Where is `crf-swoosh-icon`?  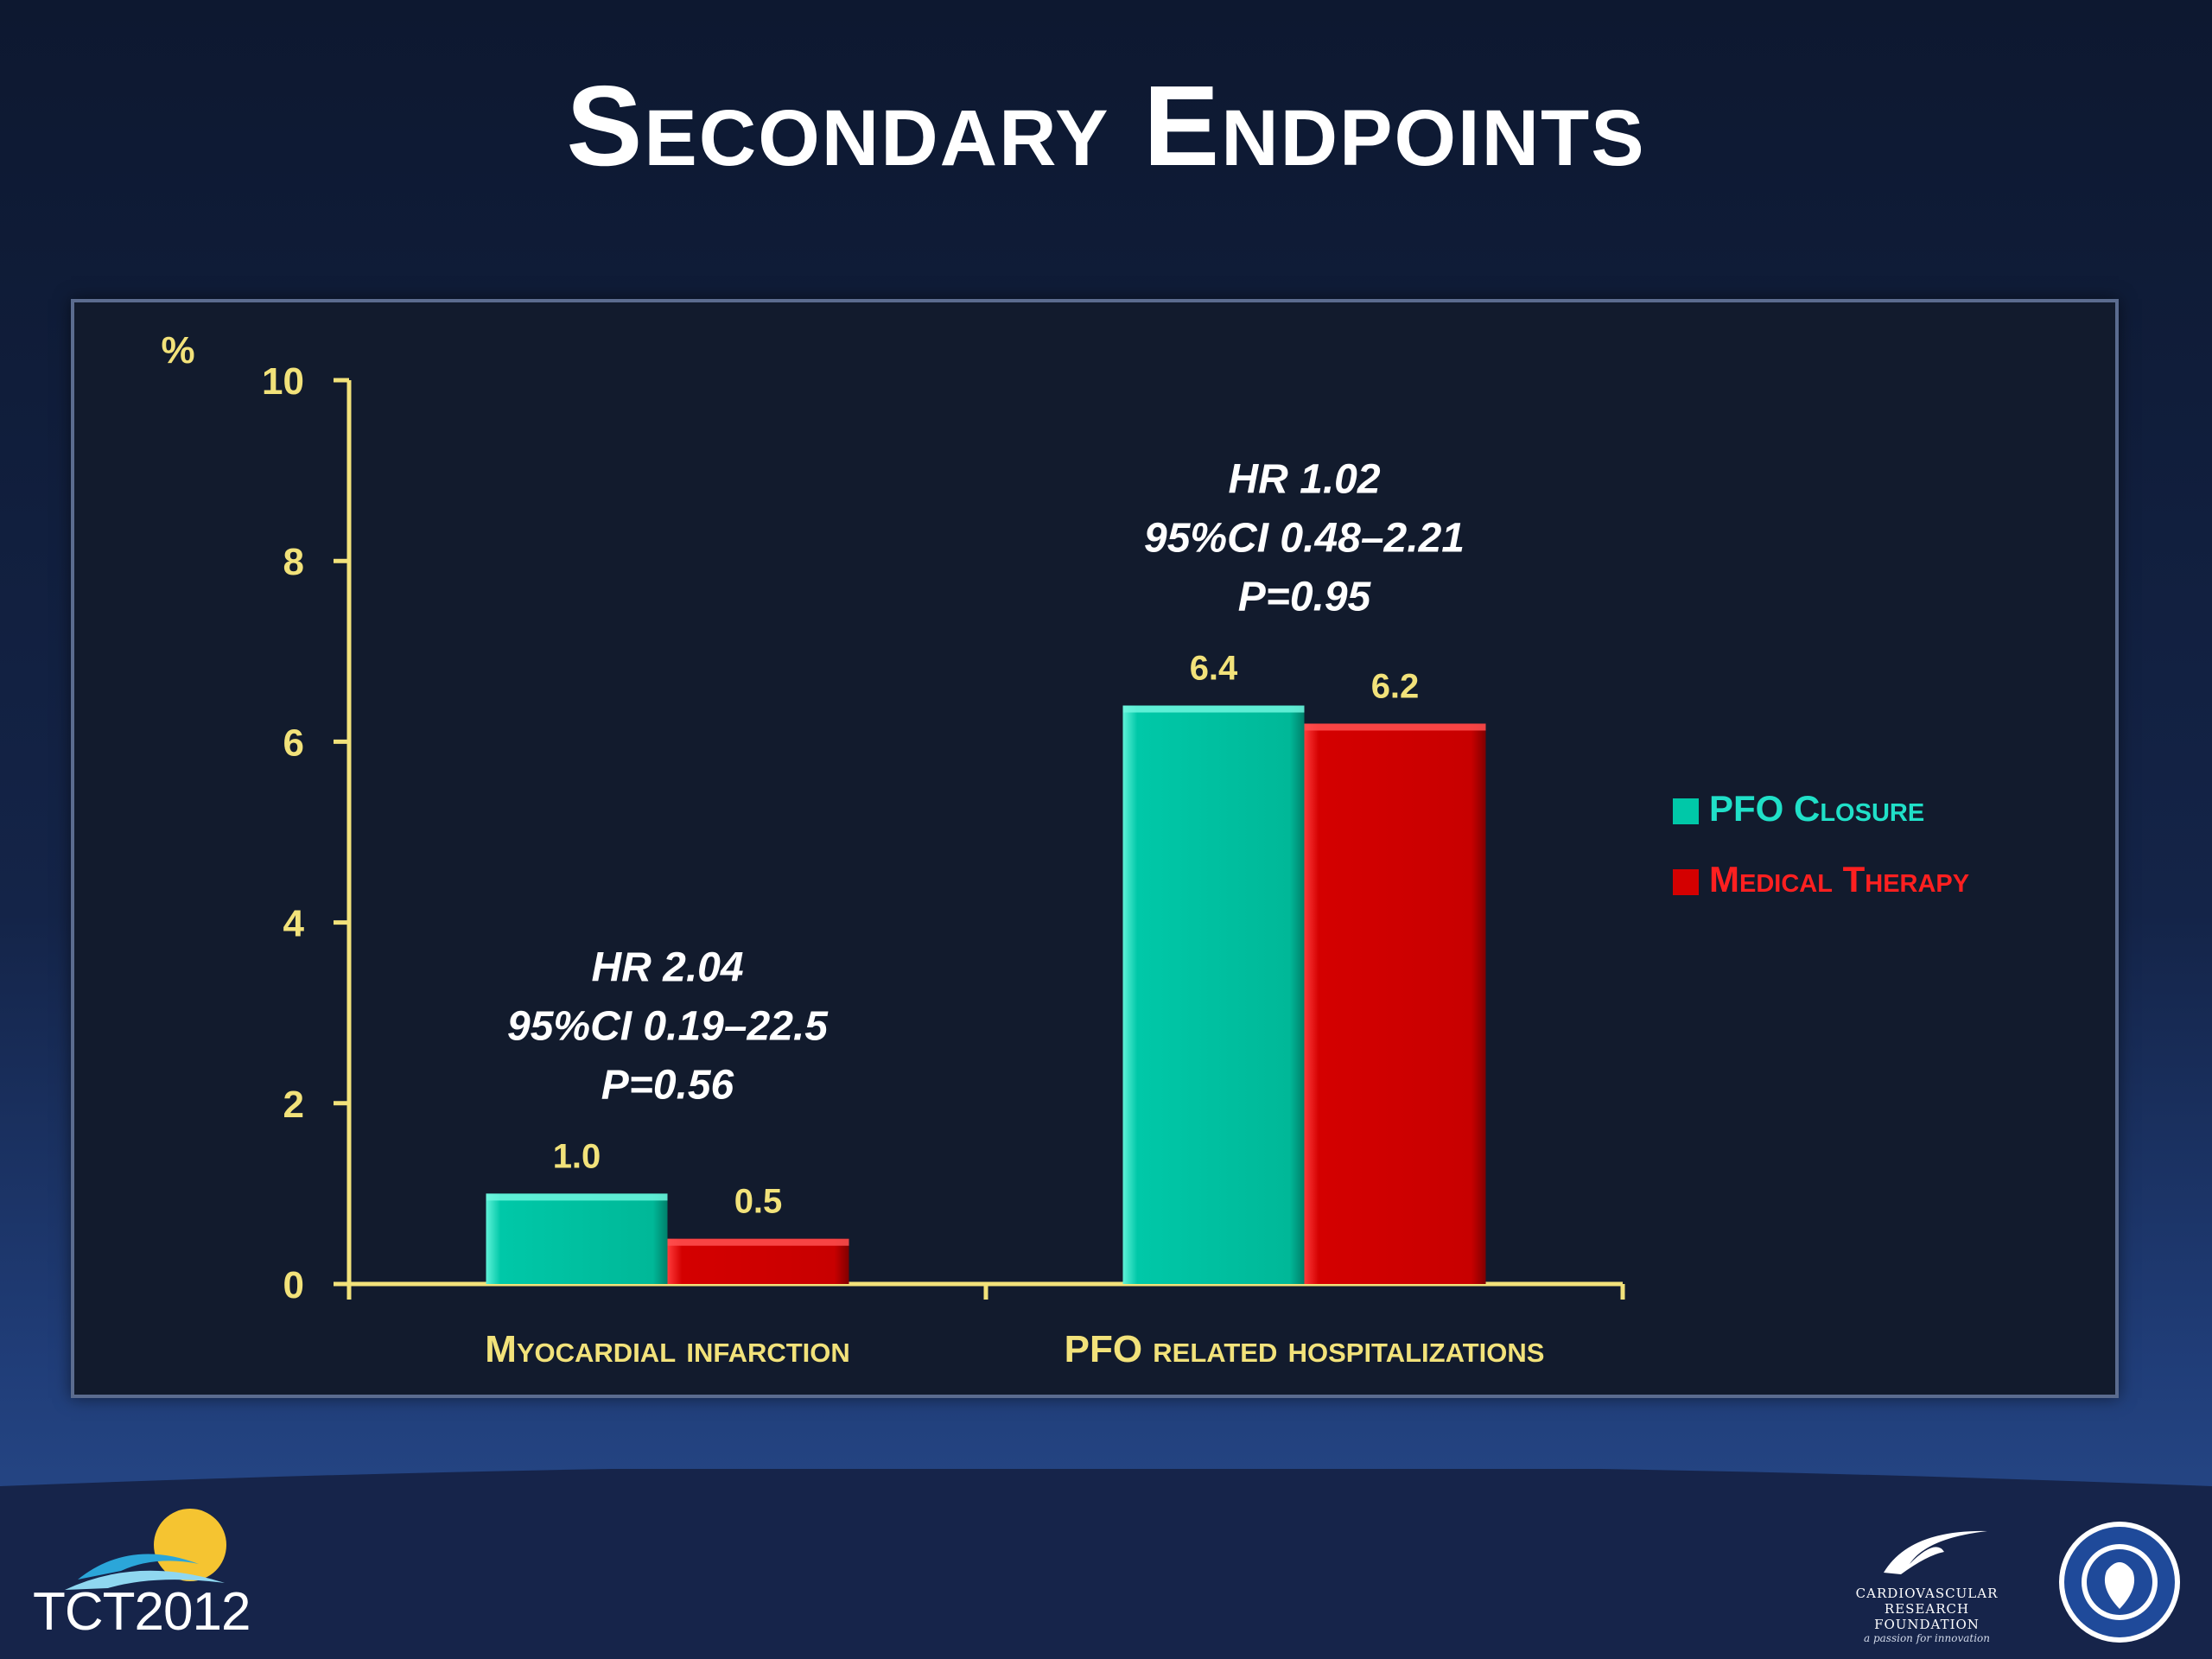 crf-swoosh-icon is located at coordinates (1935, 1552).